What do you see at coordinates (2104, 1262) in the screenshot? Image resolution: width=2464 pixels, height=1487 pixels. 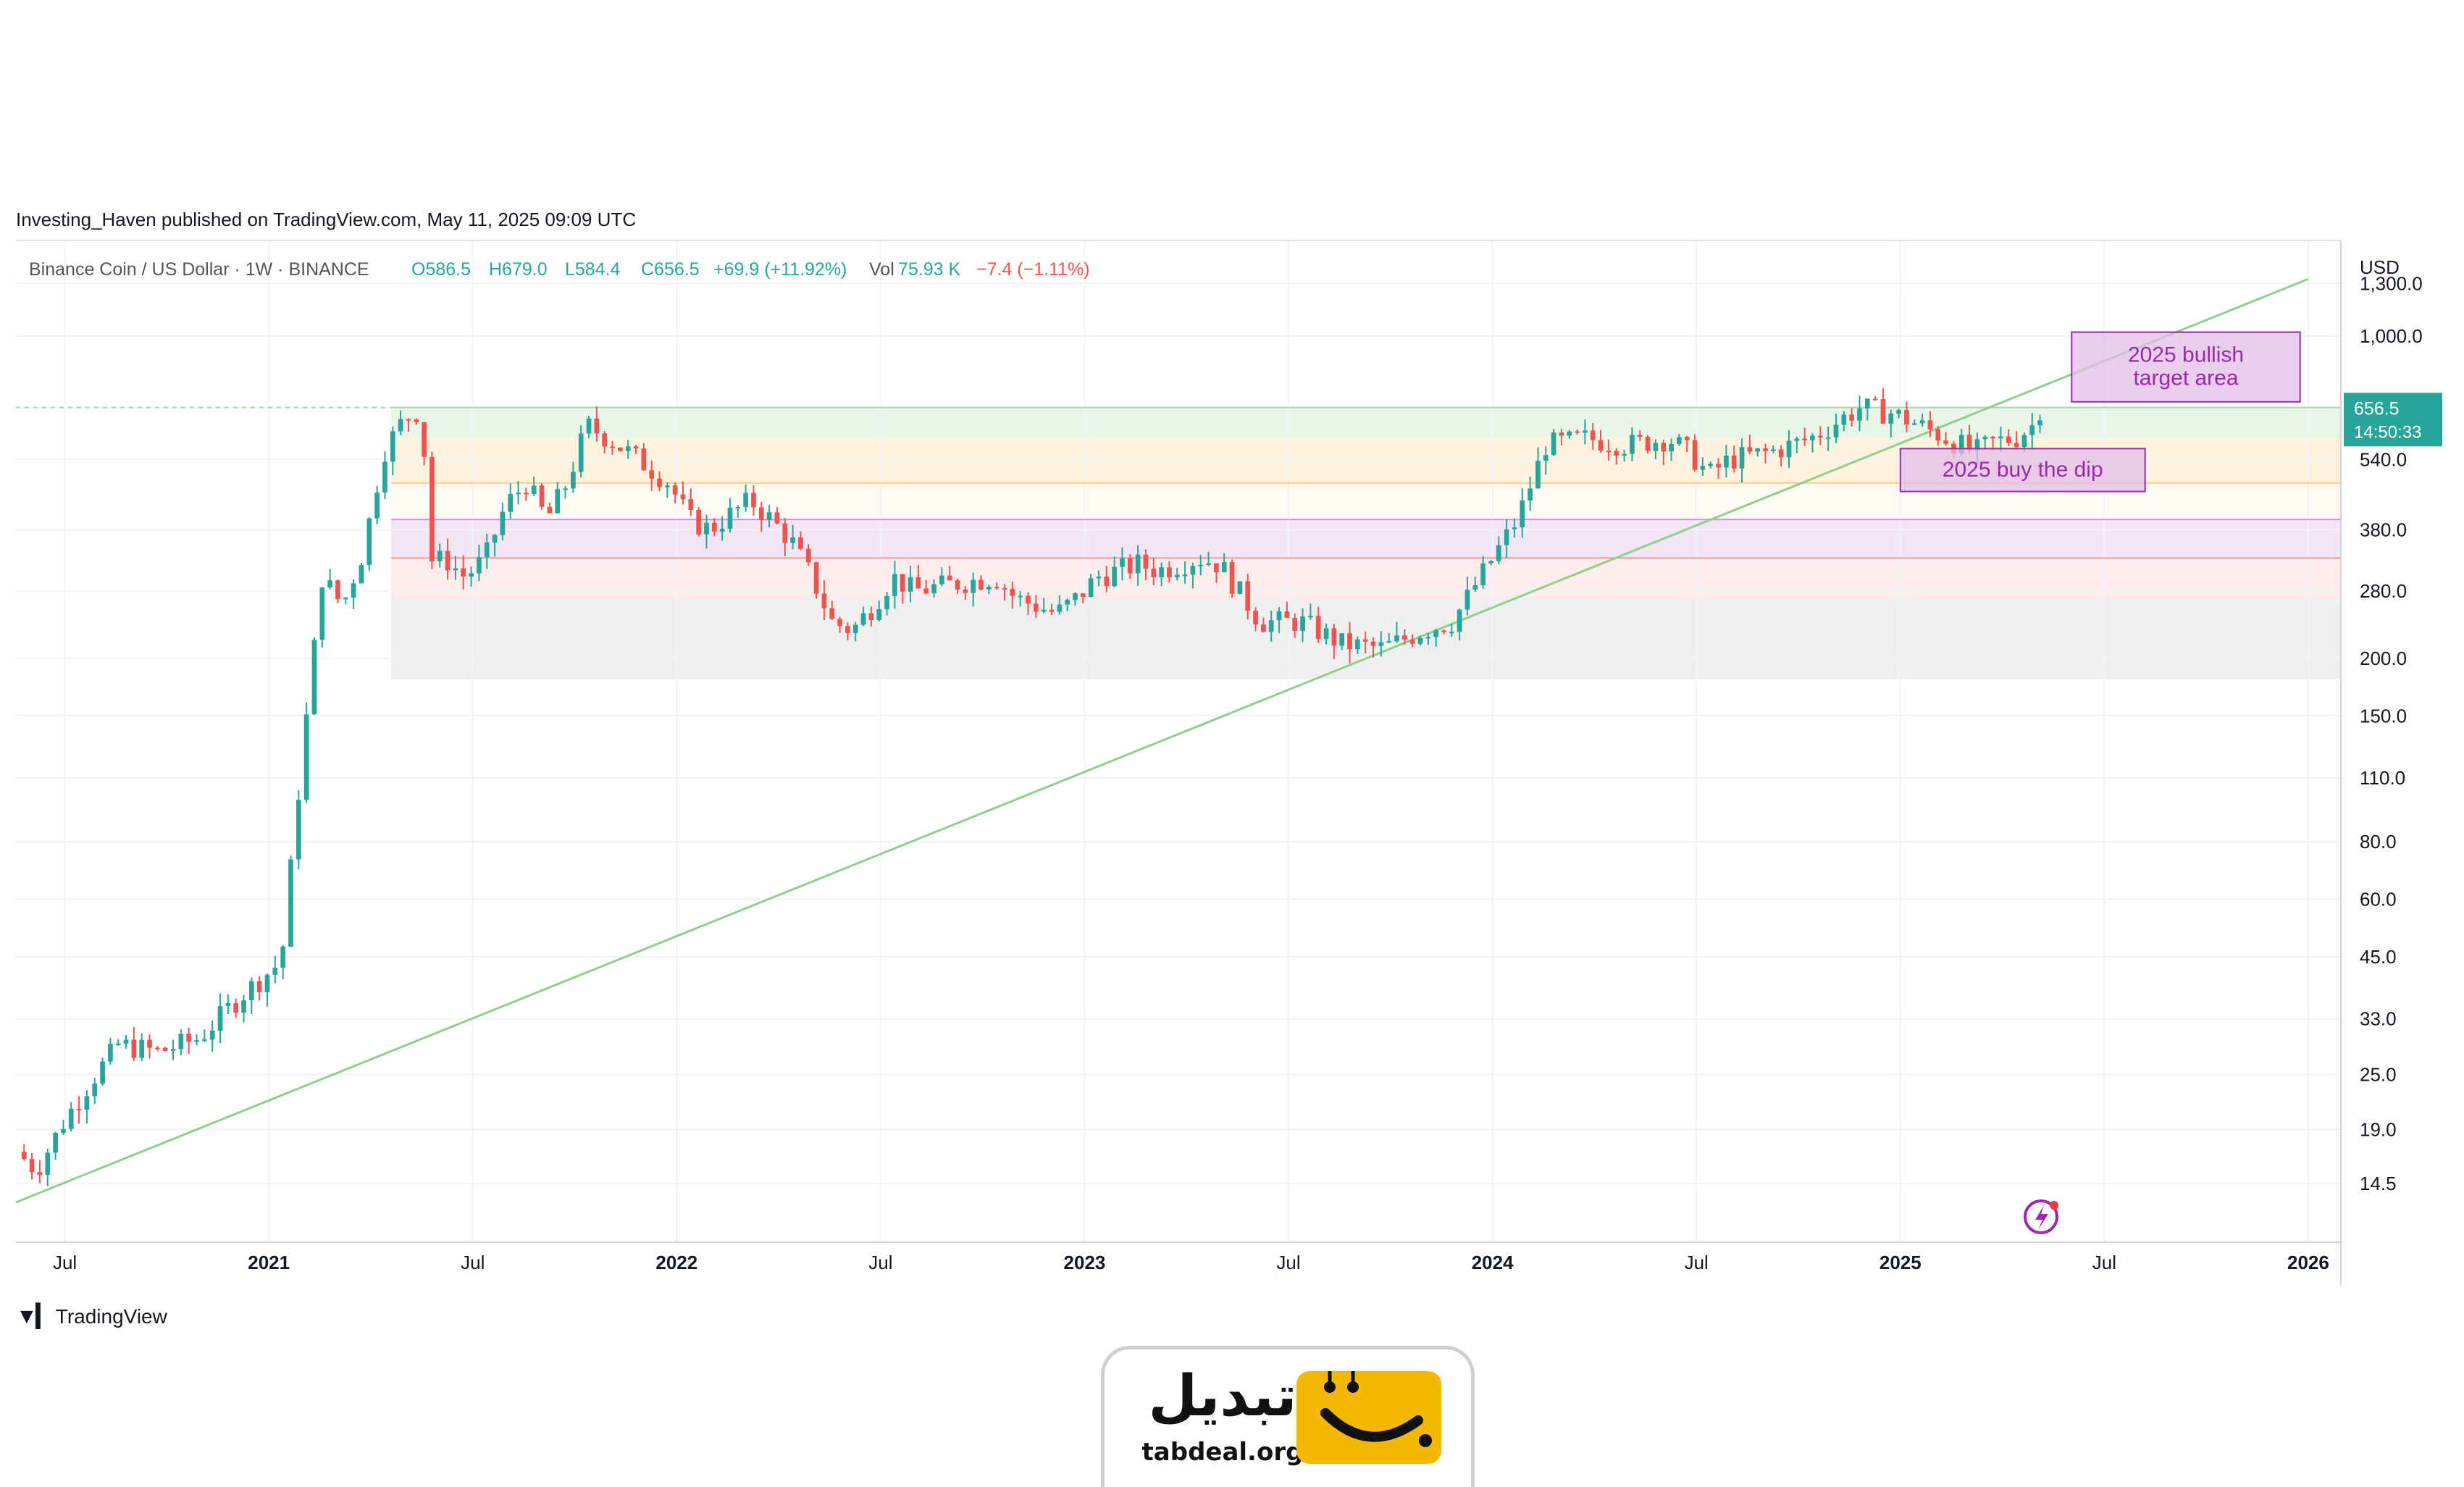 I see `x-tick-label-10: Jul` at bounding box center [2104, 1262].